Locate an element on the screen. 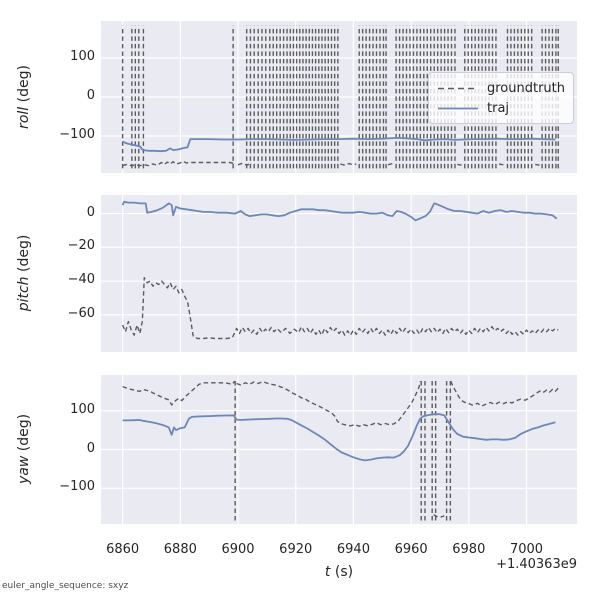  pitch-axis-label-var: pitch is located at coordinates (24, 294).